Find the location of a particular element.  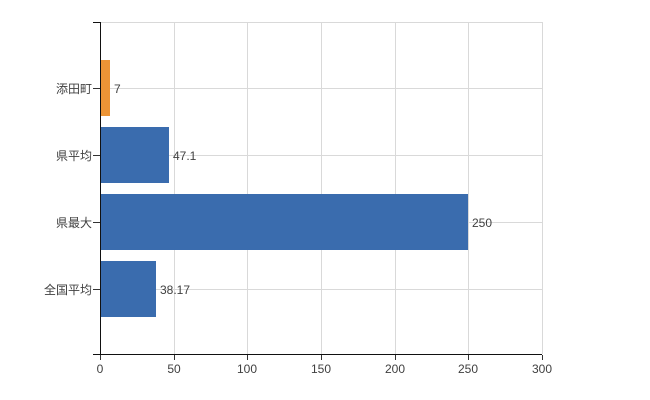

category-label: 県平均 is located at coordinates (73, 156).